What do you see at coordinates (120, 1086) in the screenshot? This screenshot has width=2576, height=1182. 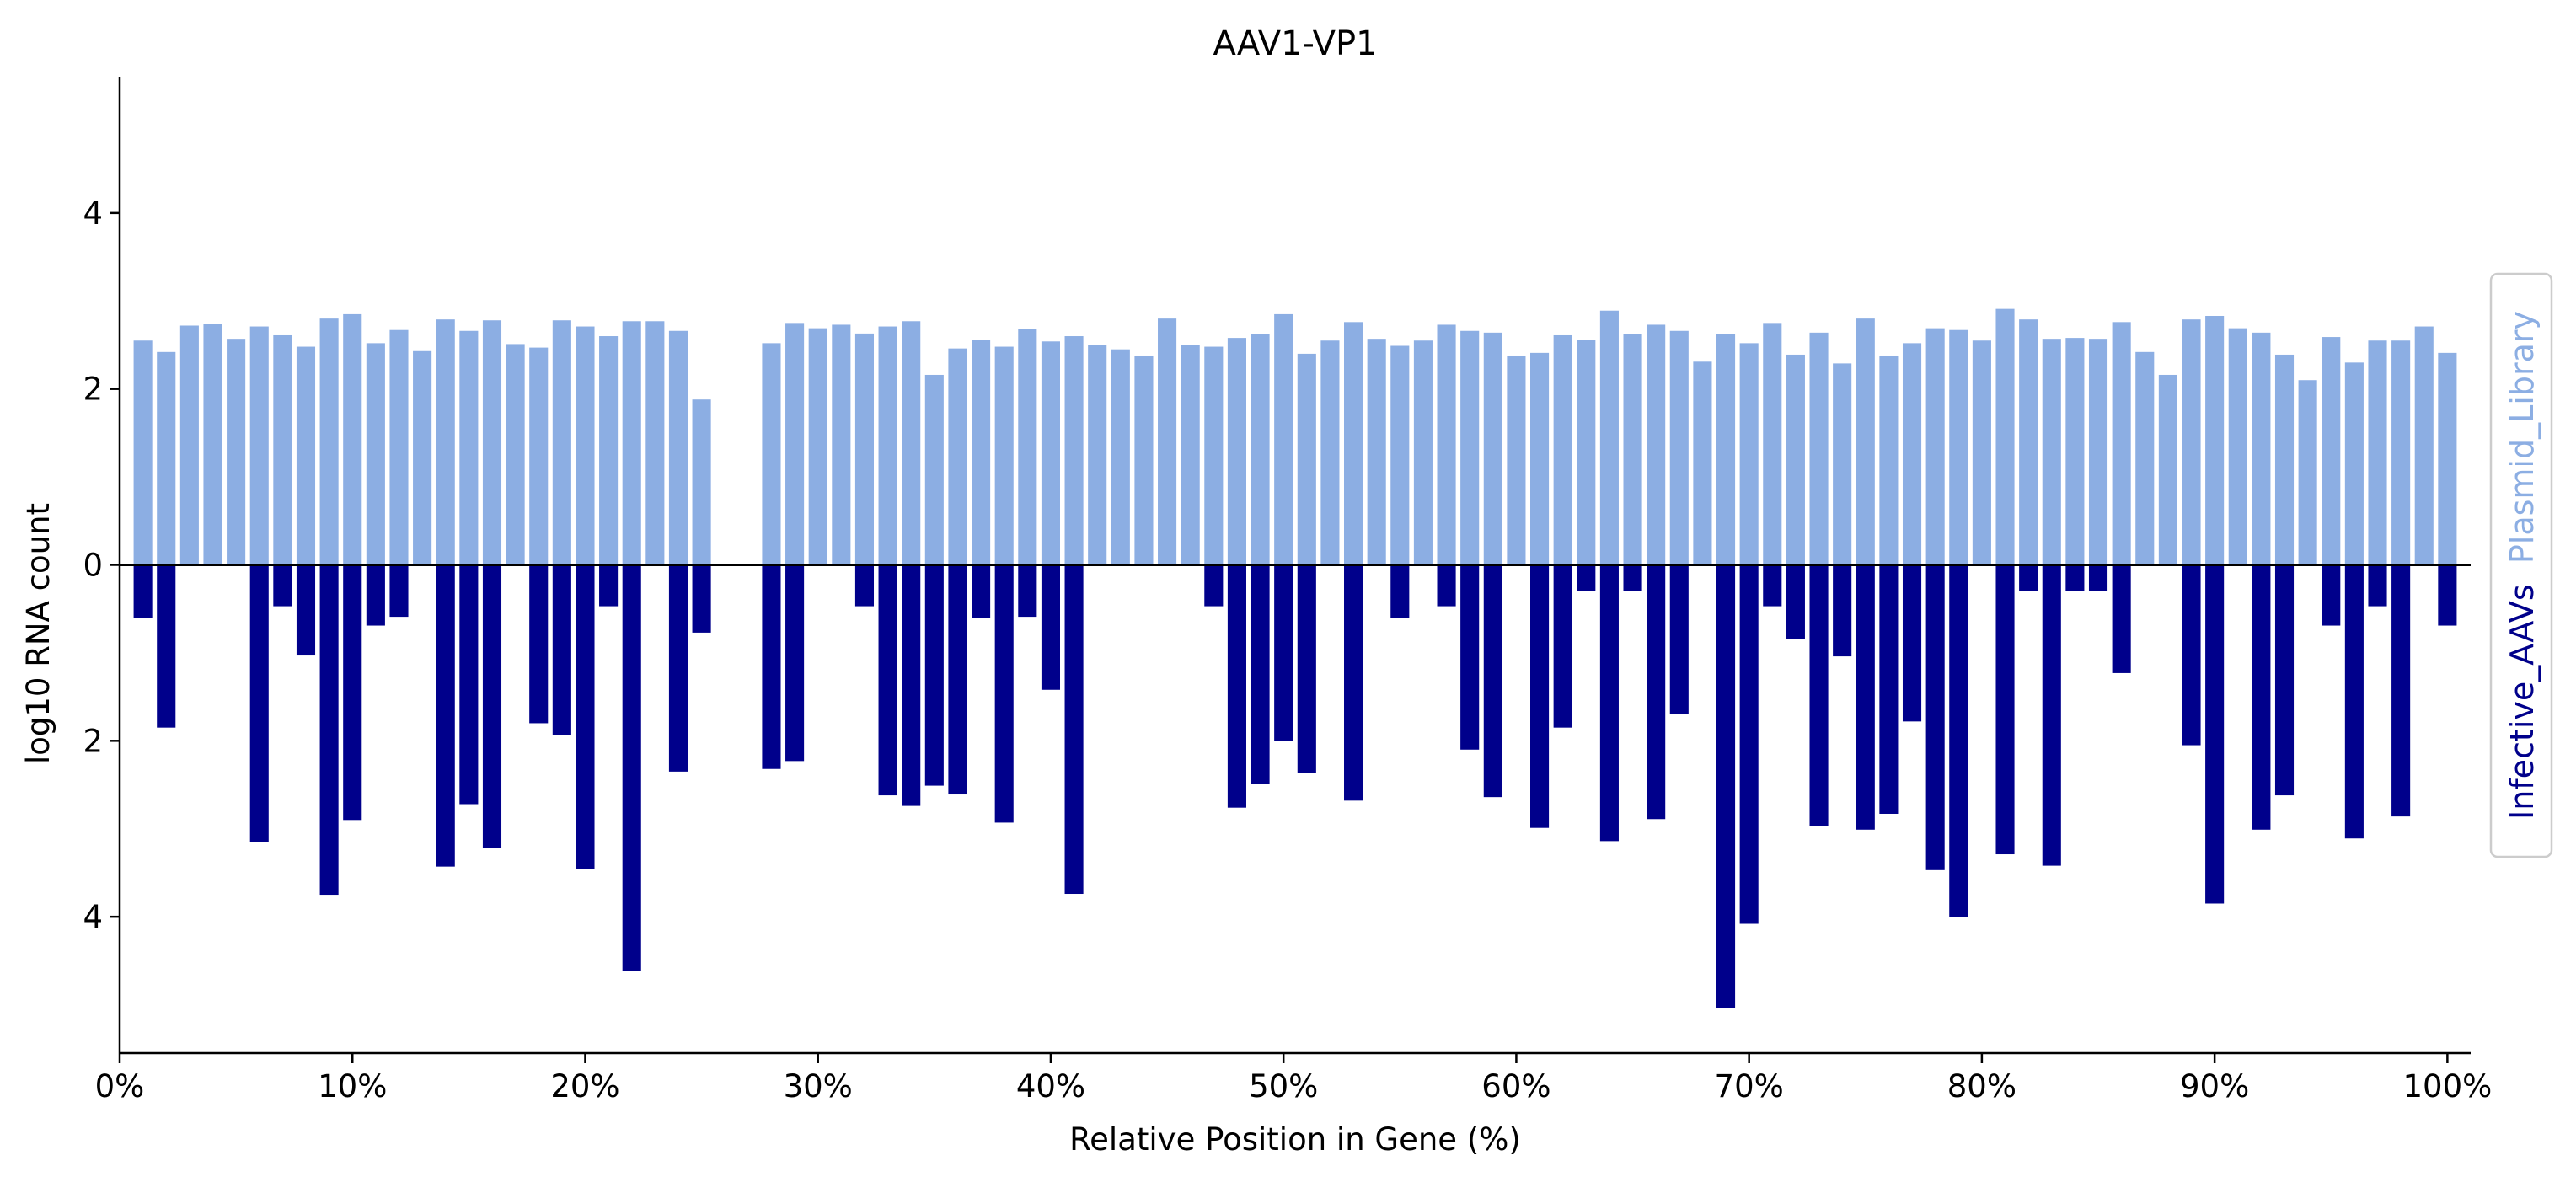 I see `x-tick-label: 0%` at bounding box center [120, 1086].